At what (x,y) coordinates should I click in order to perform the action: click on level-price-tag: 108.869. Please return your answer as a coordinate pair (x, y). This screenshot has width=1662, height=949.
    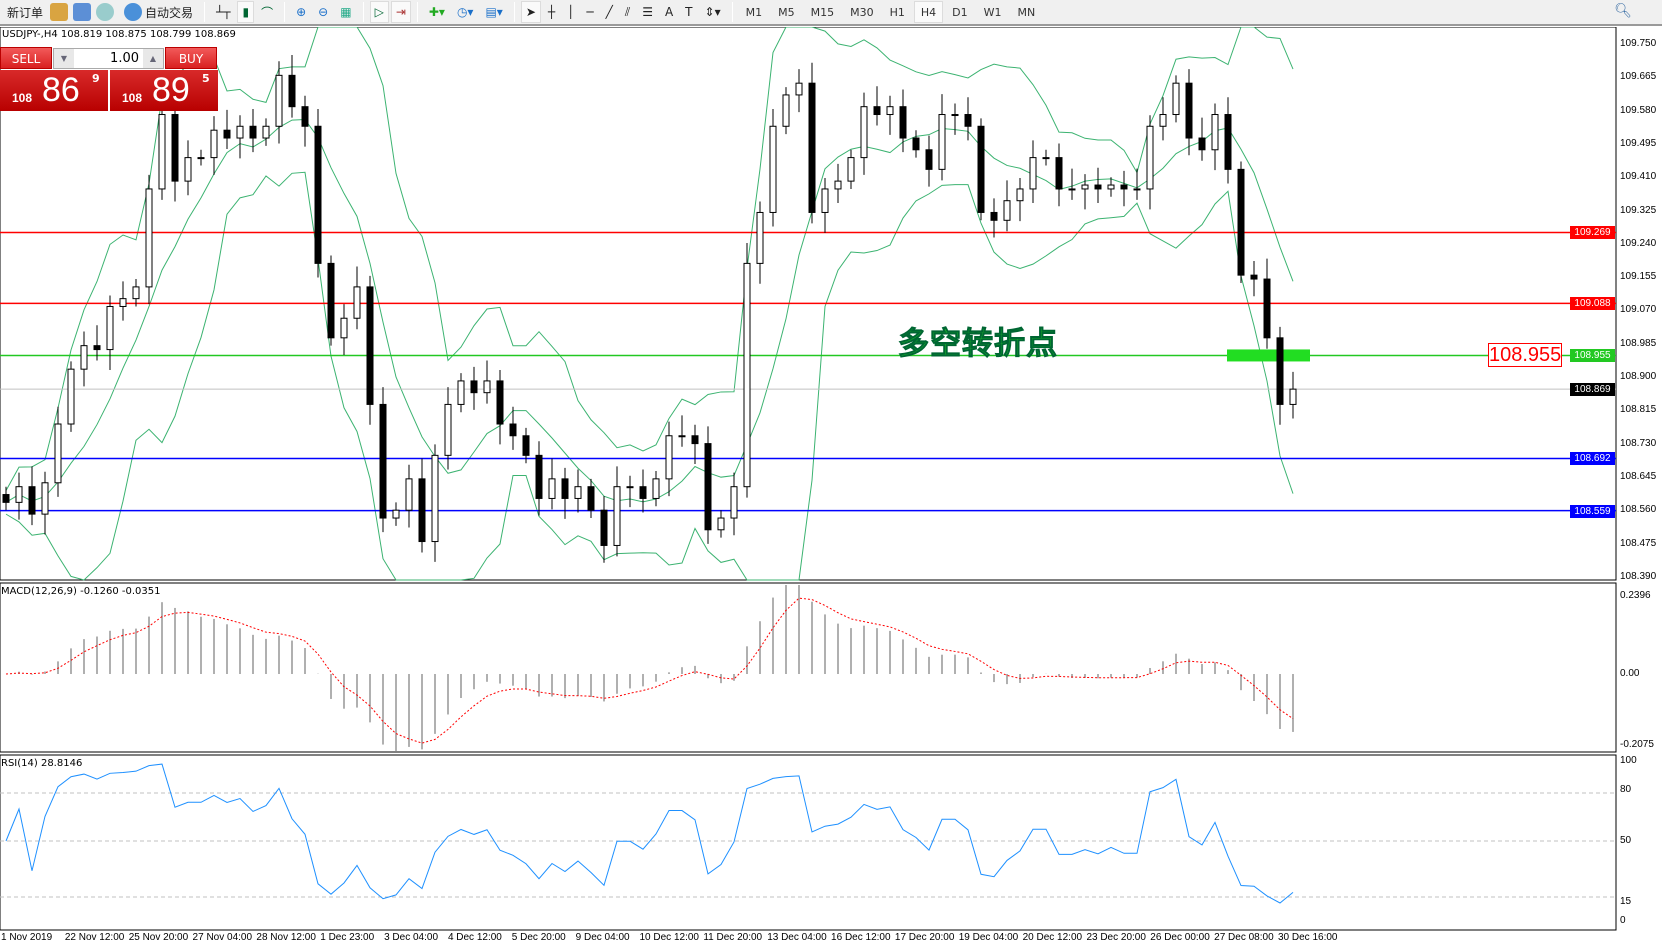
    Looking at the image, I should click on (1592, 390).